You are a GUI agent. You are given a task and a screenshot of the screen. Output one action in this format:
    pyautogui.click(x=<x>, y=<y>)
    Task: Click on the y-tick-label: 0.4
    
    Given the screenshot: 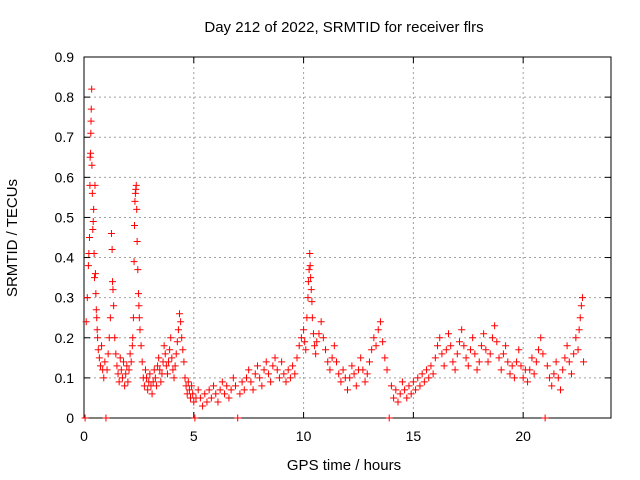 What is the action you would take?
    pyautogui.click(x=65, y=258)
    